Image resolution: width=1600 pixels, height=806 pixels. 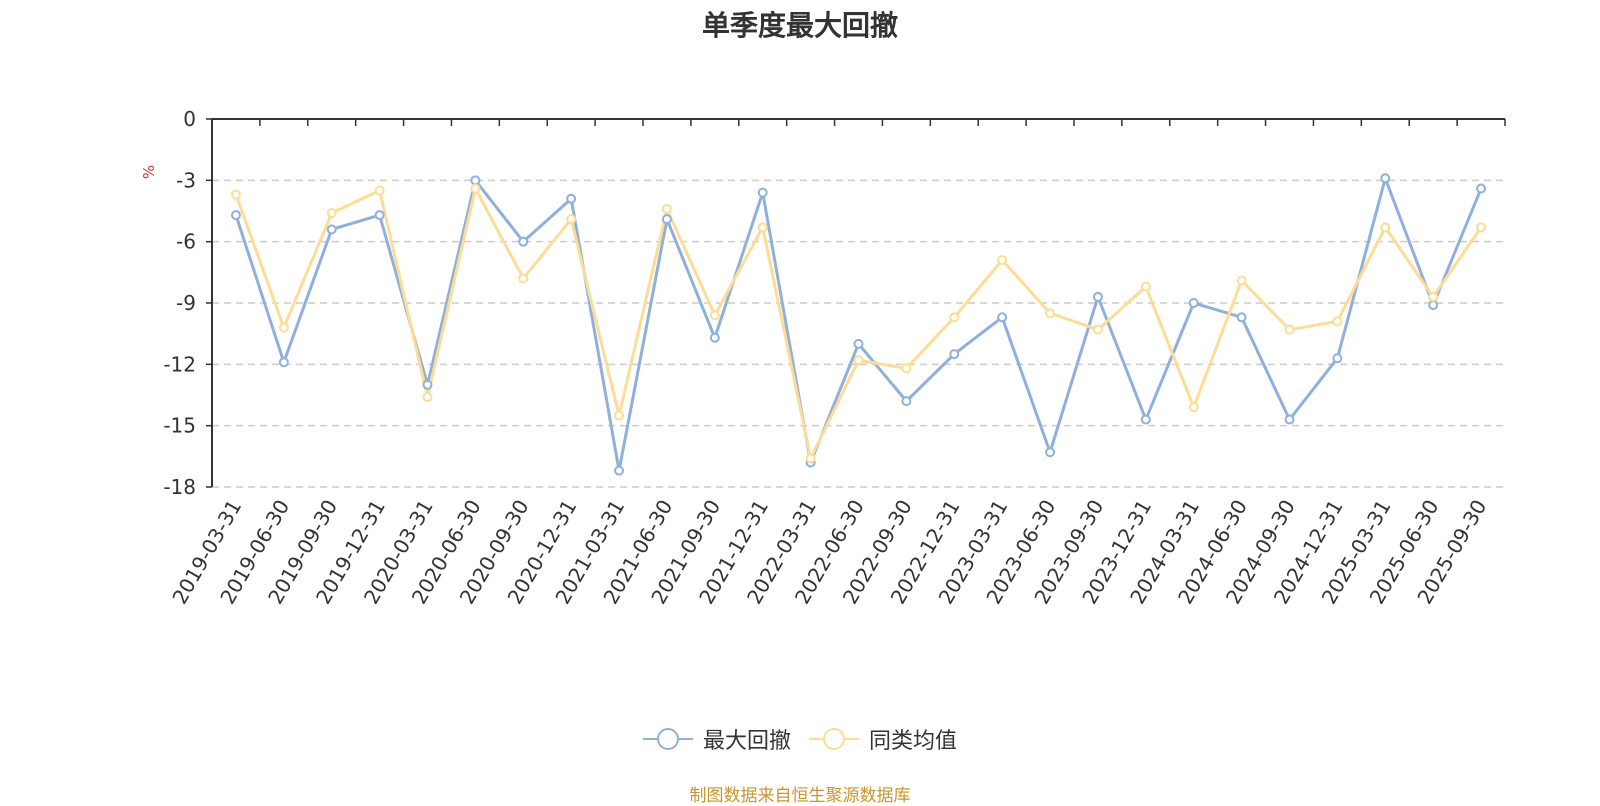 I want to click on y-tick-label: -18, so click(x=179, y=487).